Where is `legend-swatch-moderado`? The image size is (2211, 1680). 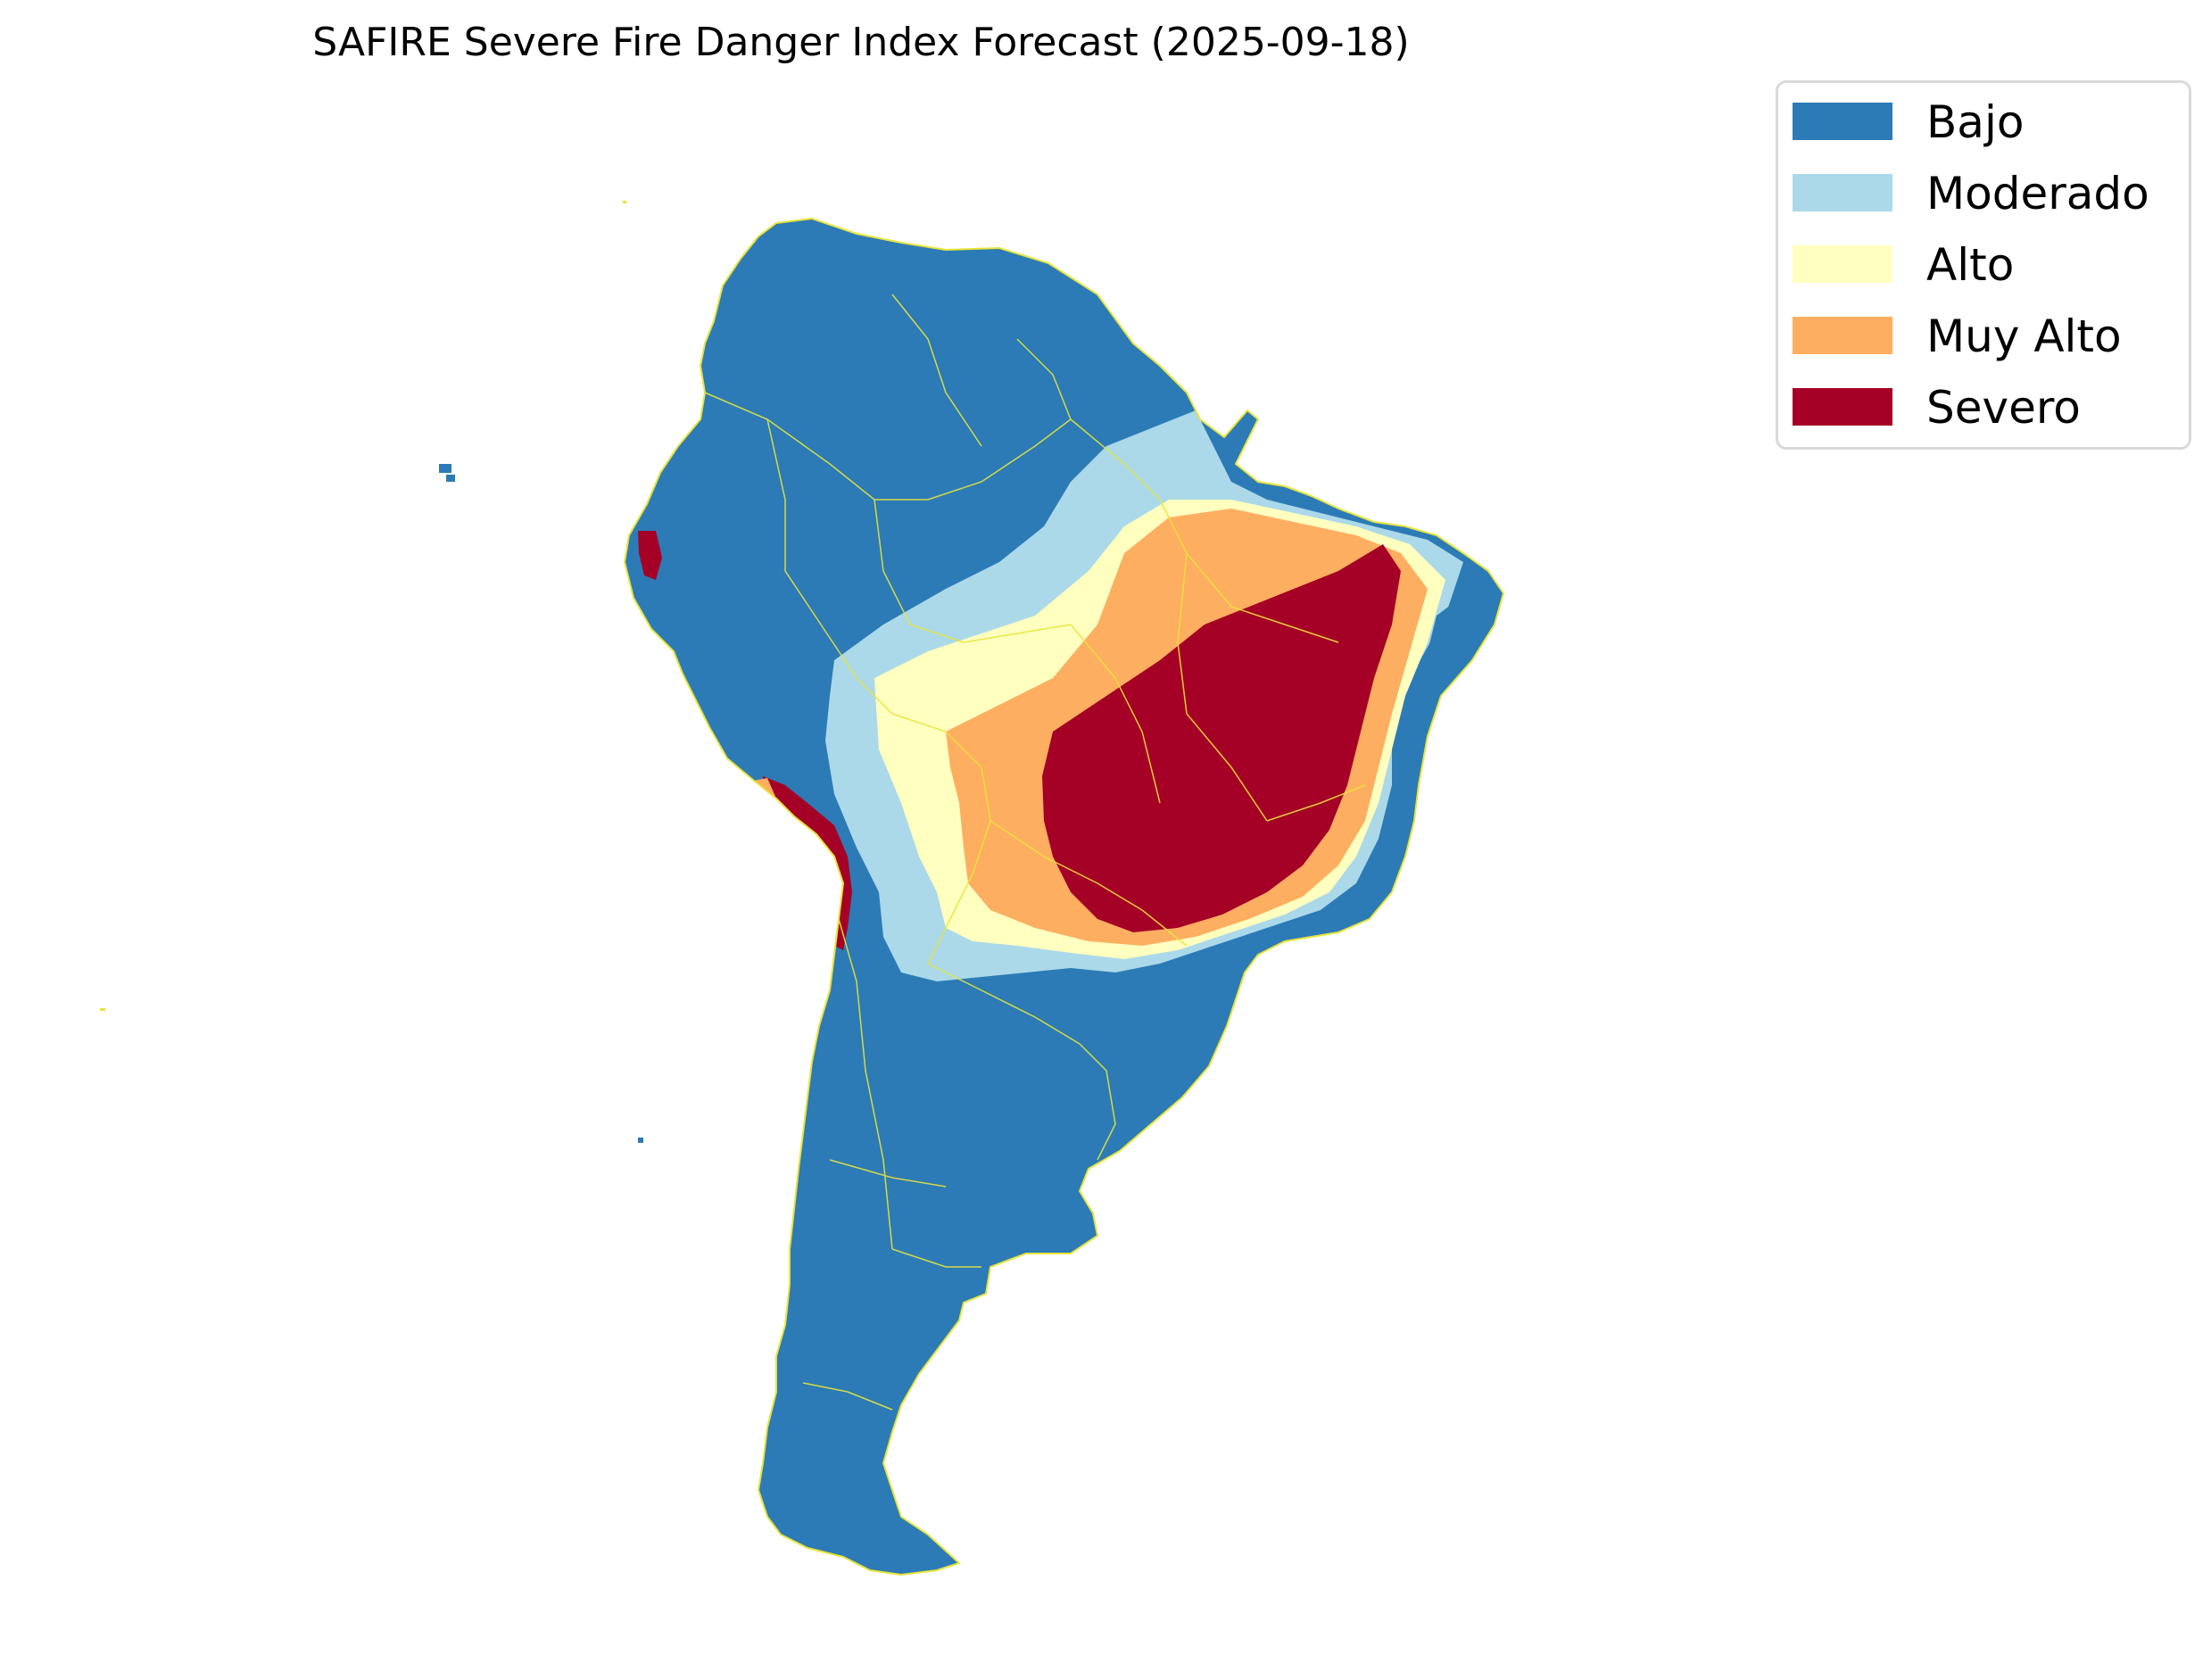 legend-swatch-moderado is located at coordinates (1842, 192).